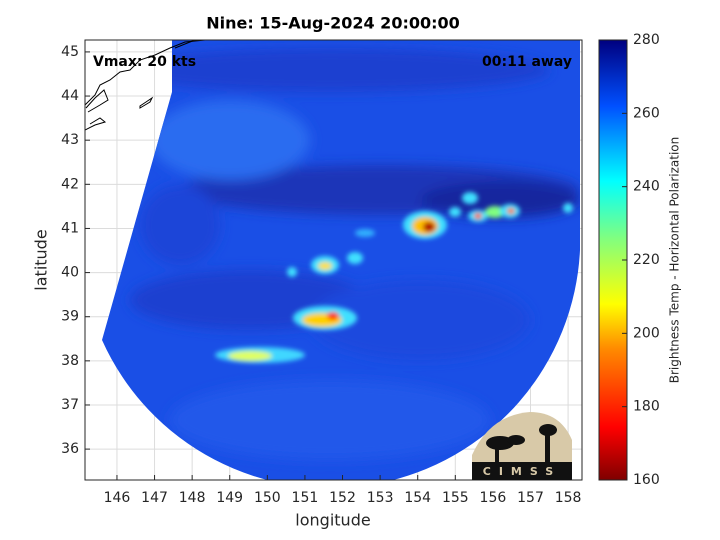  I want to click on colorbar-tick-label: 260, so click(646, 113).